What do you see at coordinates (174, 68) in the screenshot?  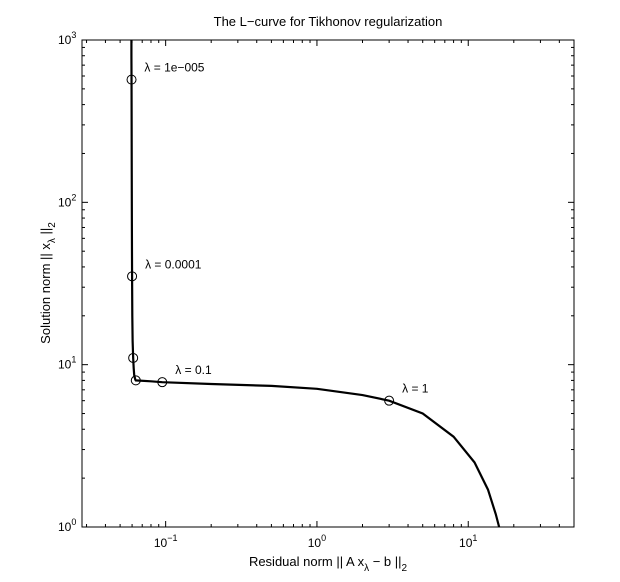 I see `lambda-annotation: λ = 1e−005` at bounding box center [174, 68].